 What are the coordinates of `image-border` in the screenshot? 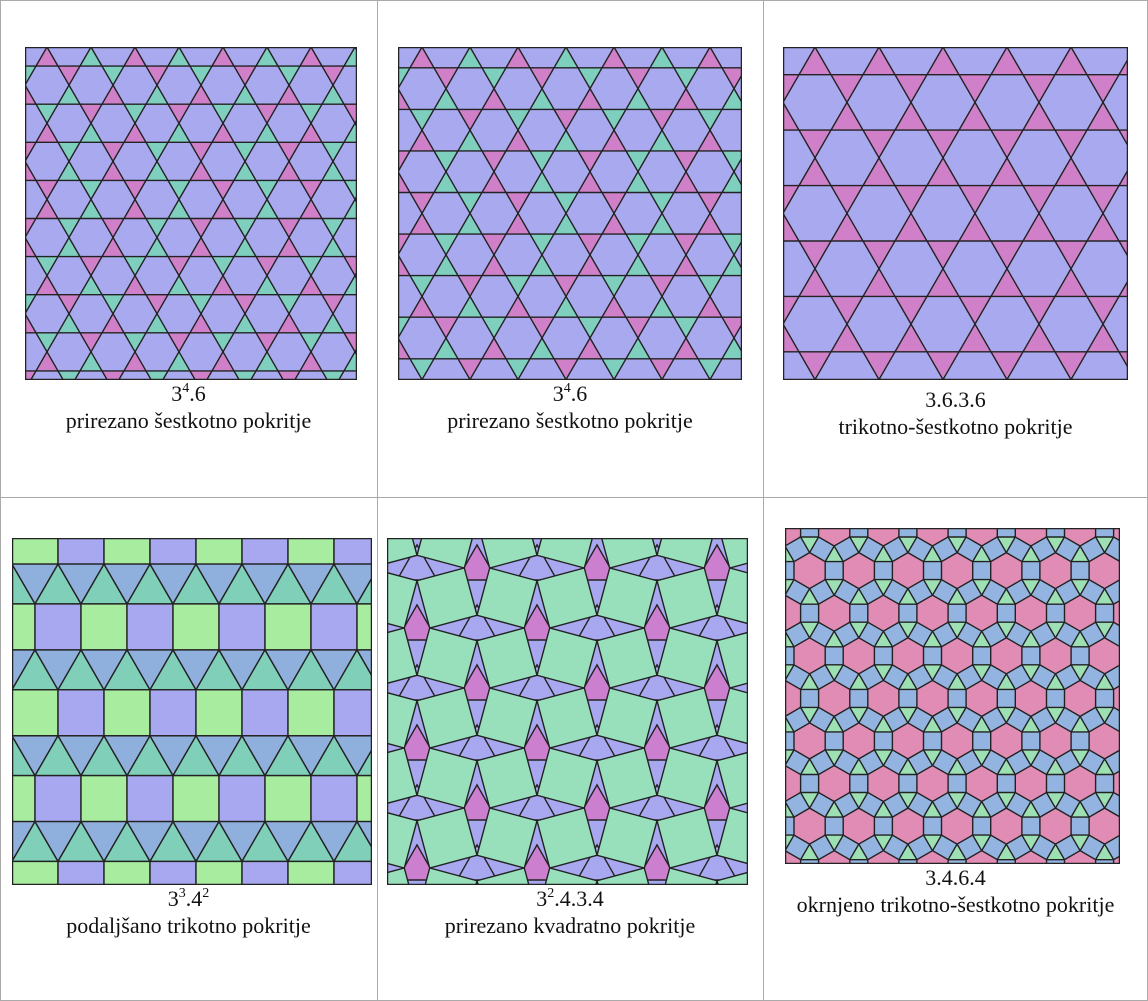 It's located at (191, 213).